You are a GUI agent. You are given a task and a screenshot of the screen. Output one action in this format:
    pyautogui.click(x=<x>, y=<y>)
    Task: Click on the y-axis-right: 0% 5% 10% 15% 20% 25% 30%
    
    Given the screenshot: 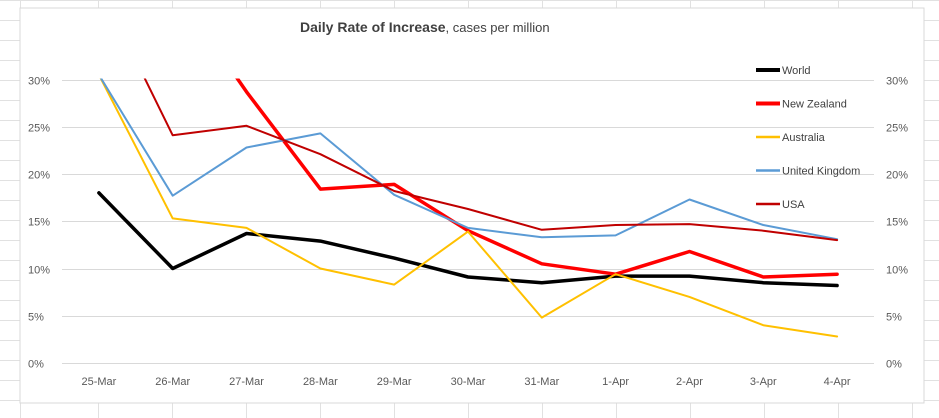 What is the action you would take?
    pyautogui.click(x=897, y=223)
    